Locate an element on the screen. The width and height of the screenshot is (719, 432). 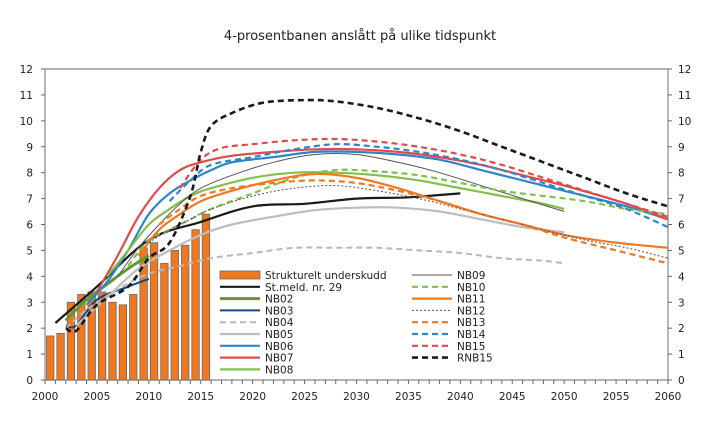
y-tick-label-right: 2 is located at coordinates (681, 329).